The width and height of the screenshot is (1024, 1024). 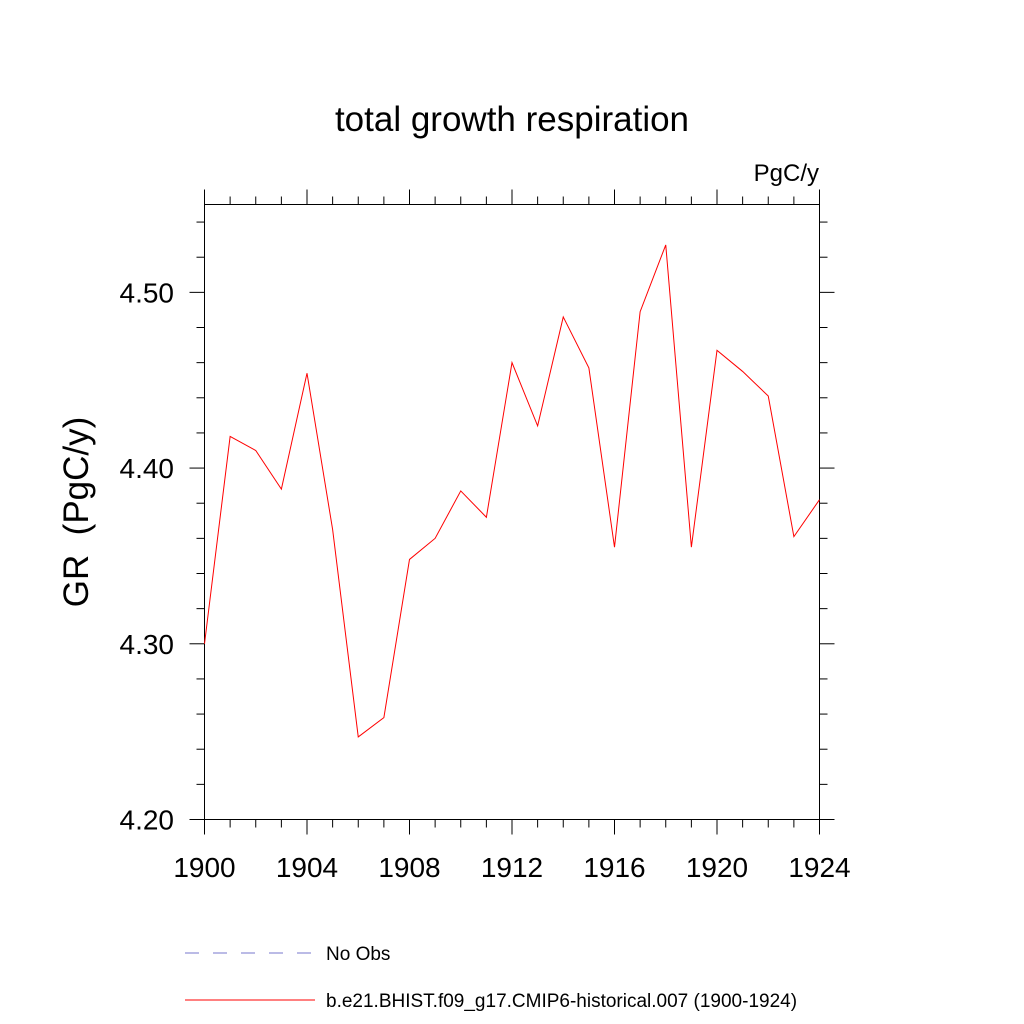 I want to click on y-tick-label: 4.20, so click(x=147, y=820).